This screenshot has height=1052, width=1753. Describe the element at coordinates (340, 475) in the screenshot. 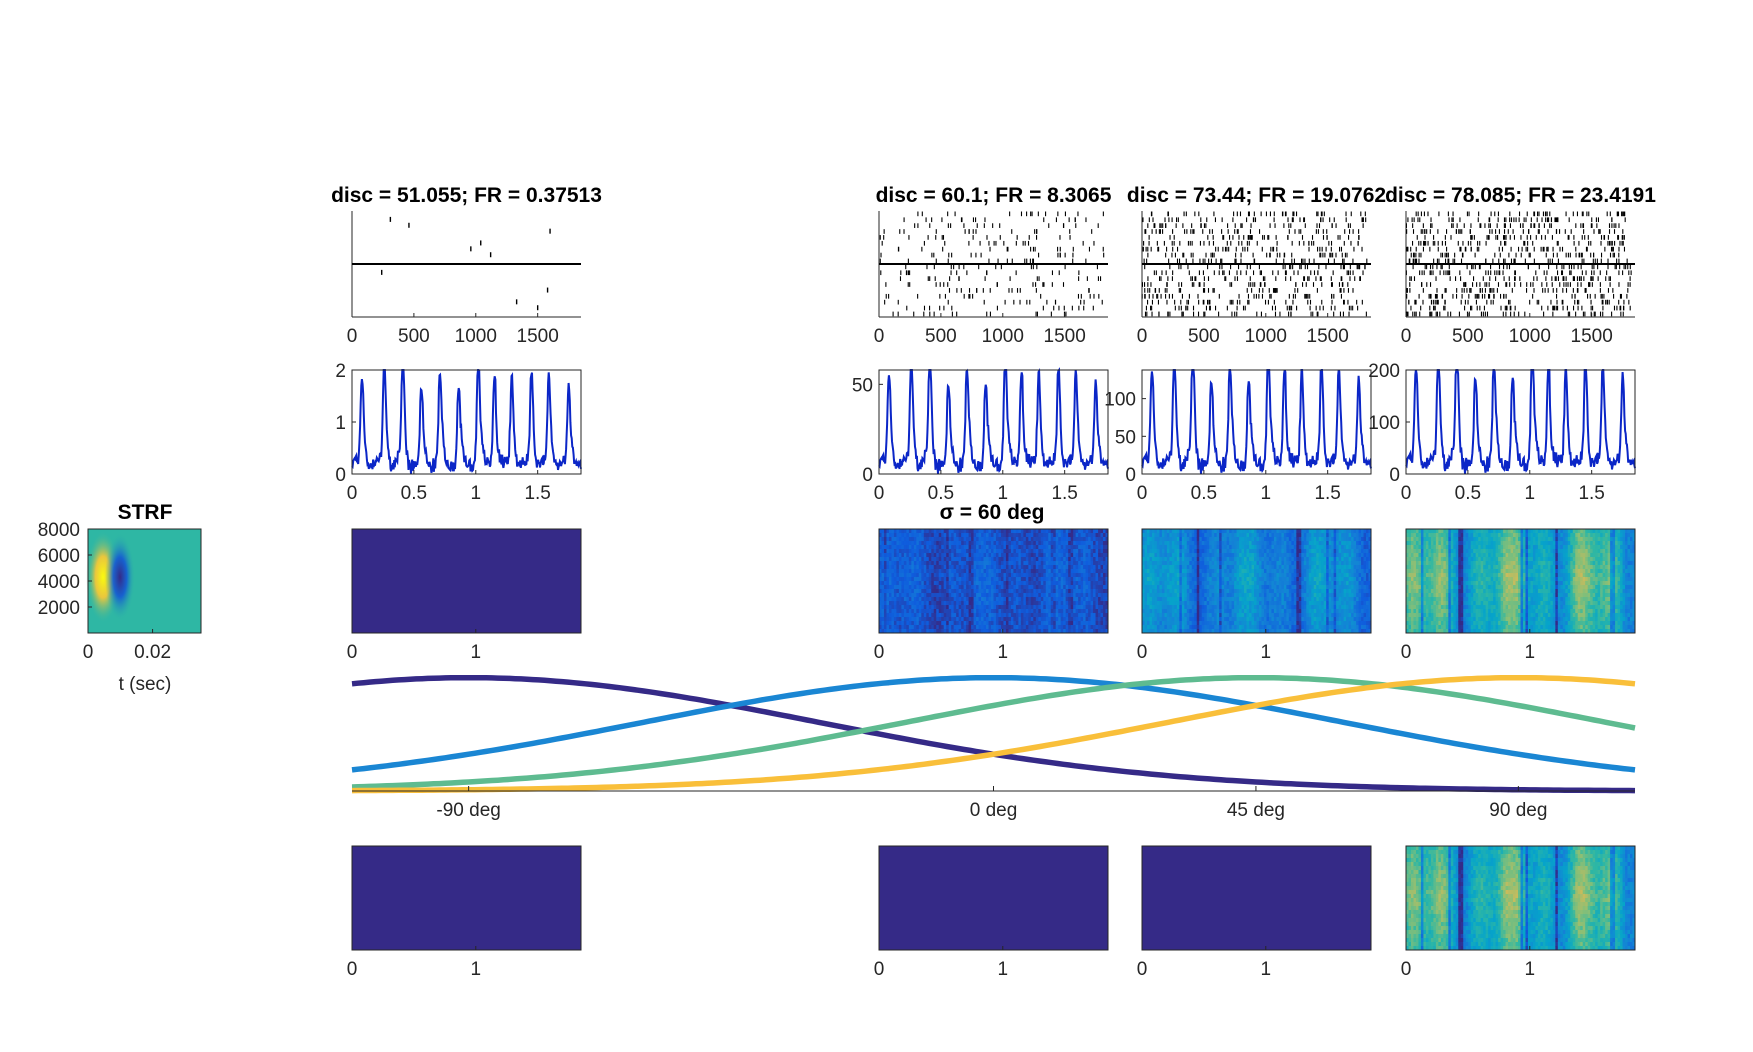

I see `psth-y-tick-label: 0` at that location.